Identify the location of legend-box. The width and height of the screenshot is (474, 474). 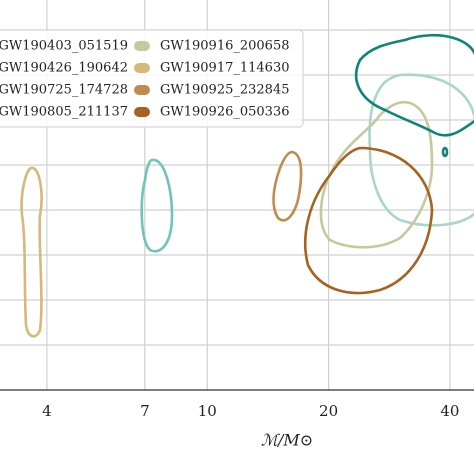
(152, 78).